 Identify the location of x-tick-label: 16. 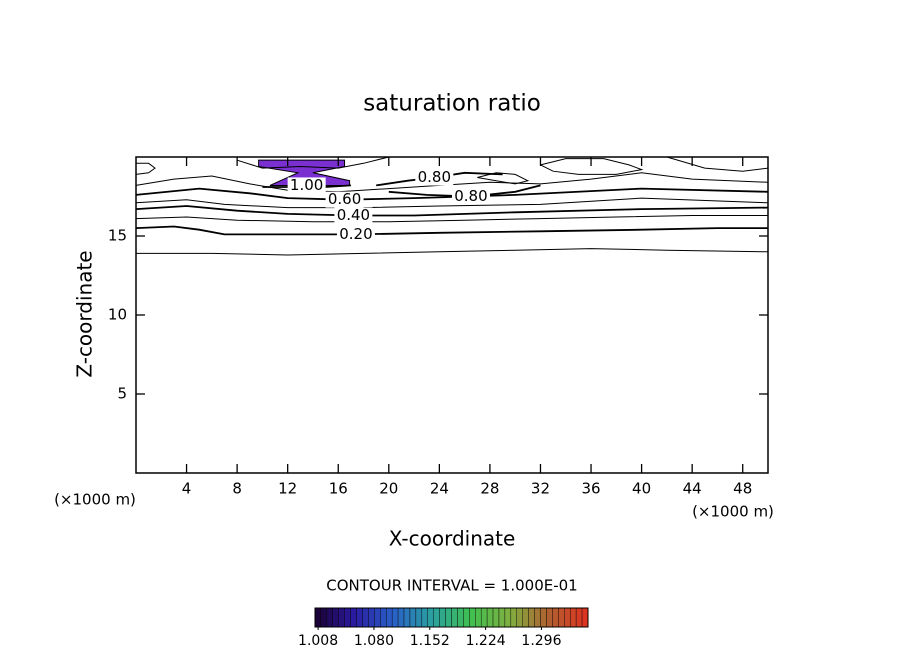
(338, 489).